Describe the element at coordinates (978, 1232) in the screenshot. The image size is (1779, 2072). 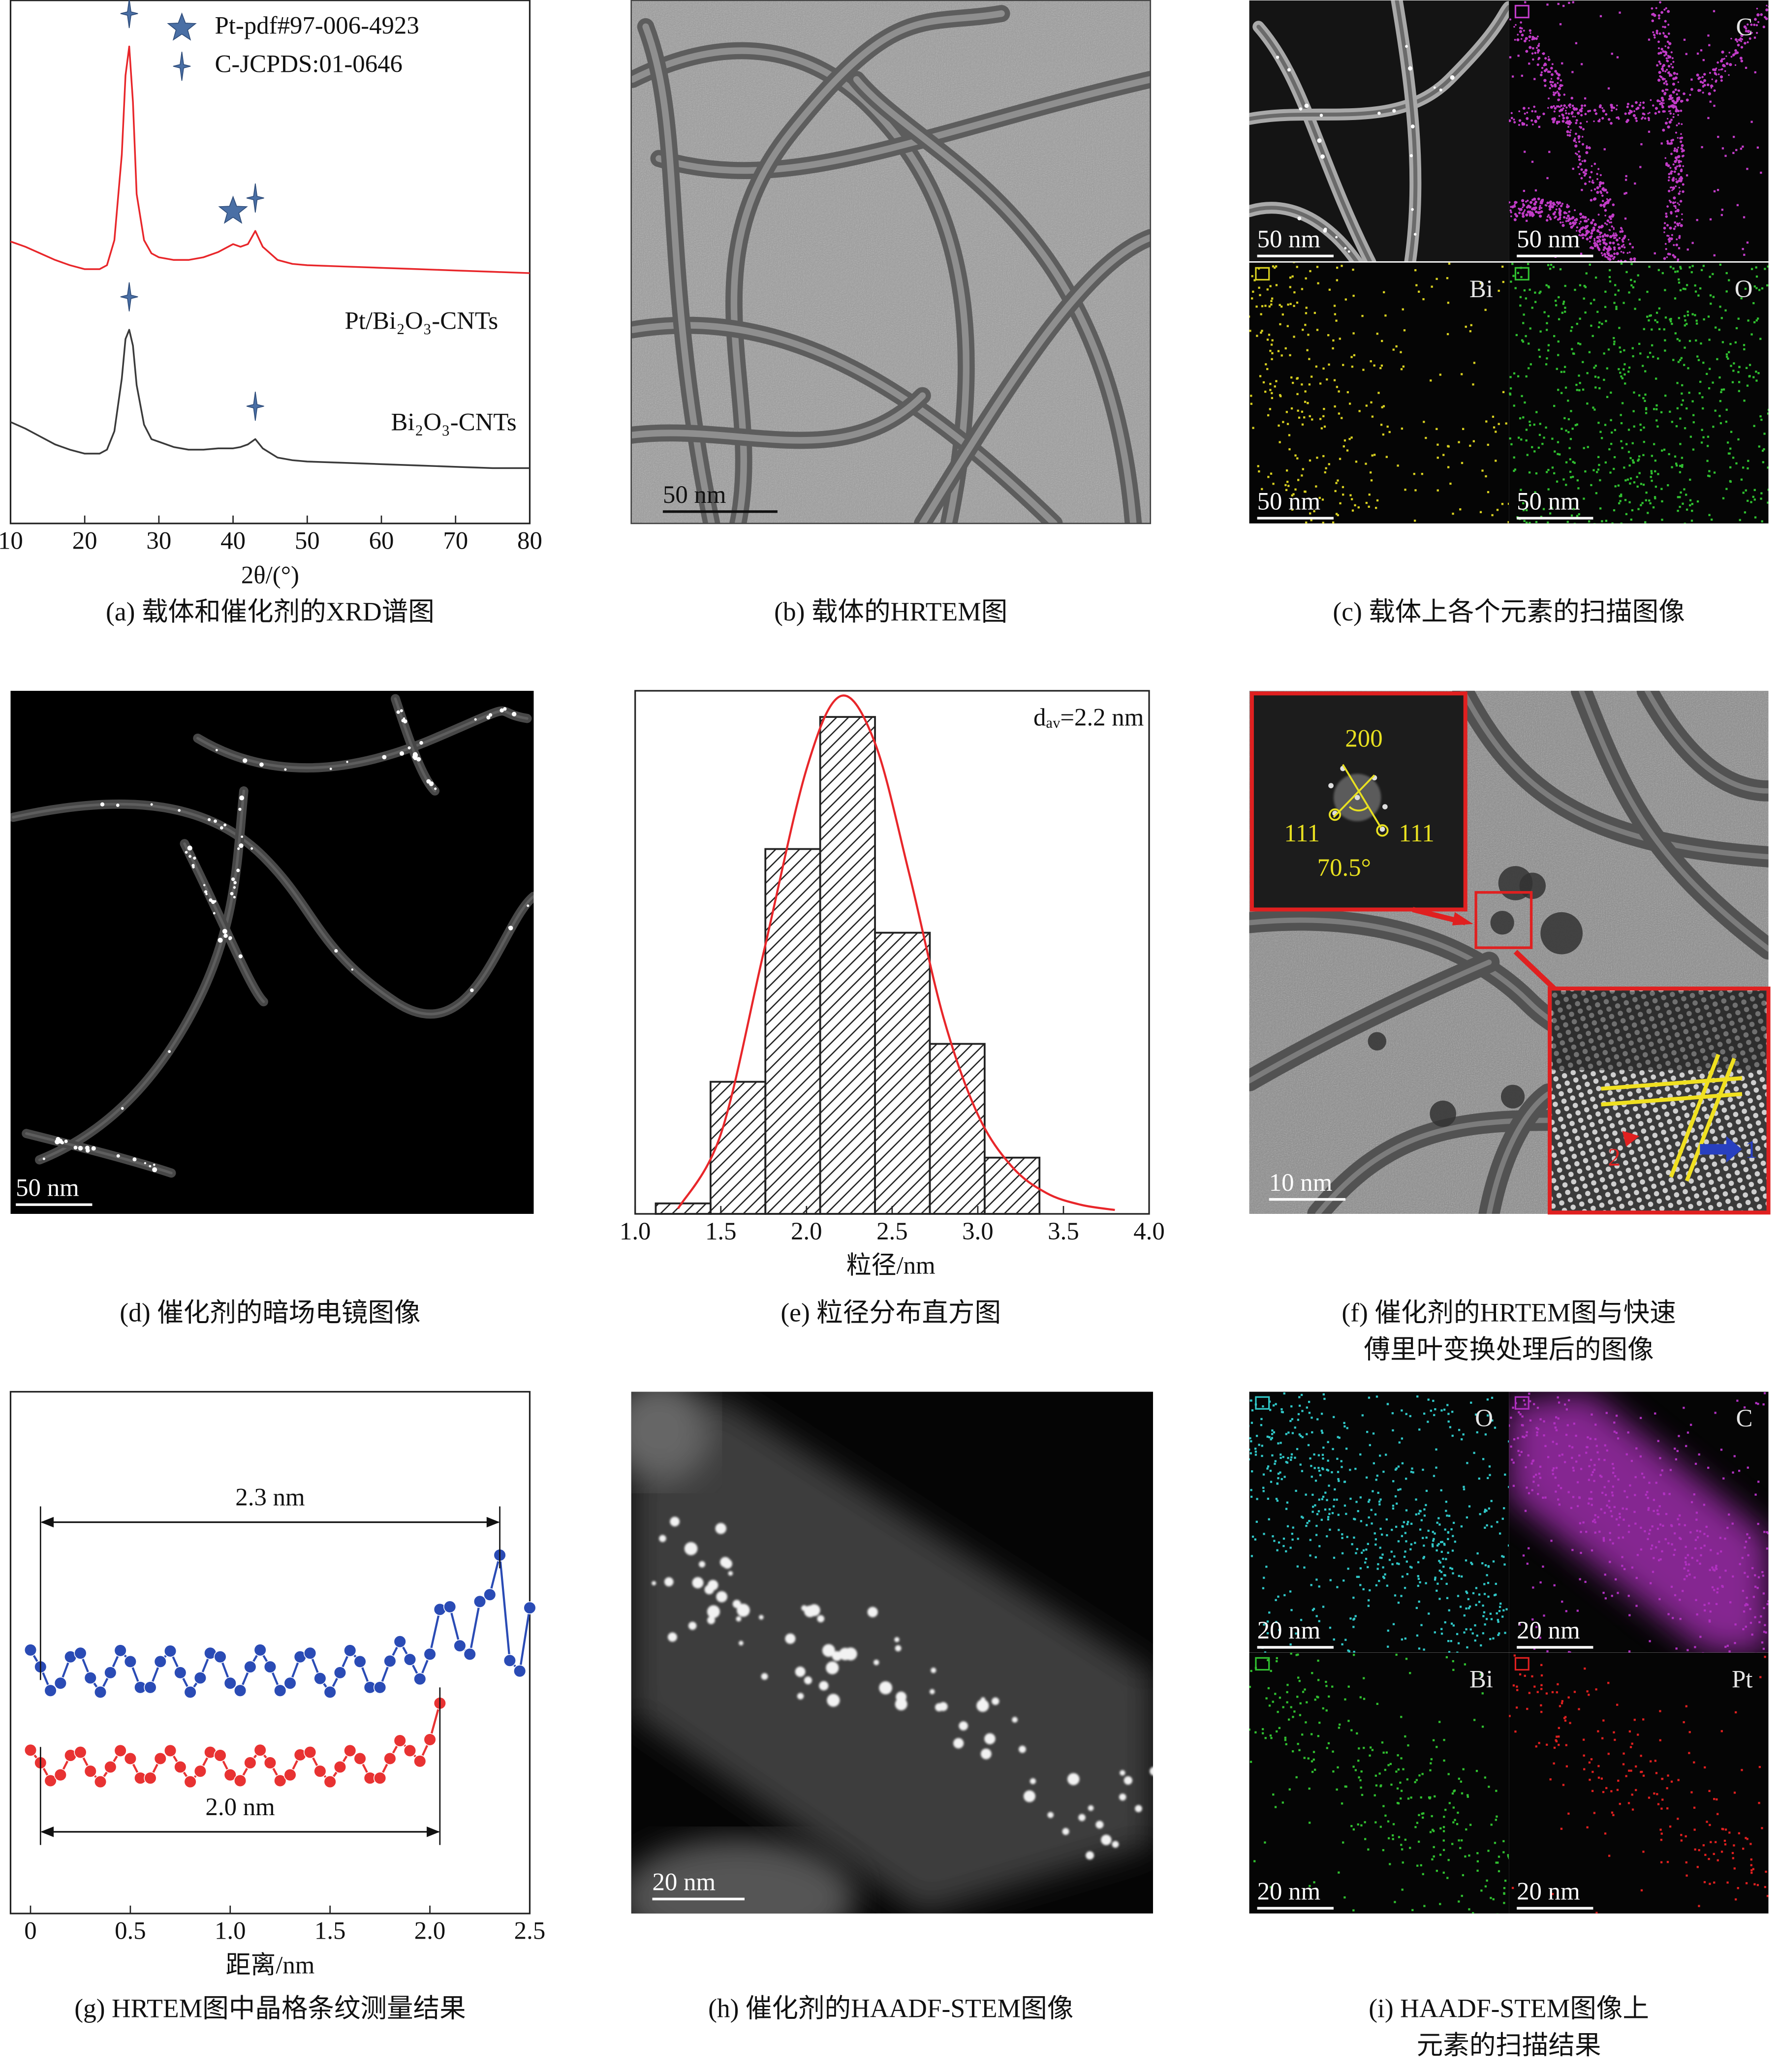
I see `x-tick-label: 3.0` at that location.